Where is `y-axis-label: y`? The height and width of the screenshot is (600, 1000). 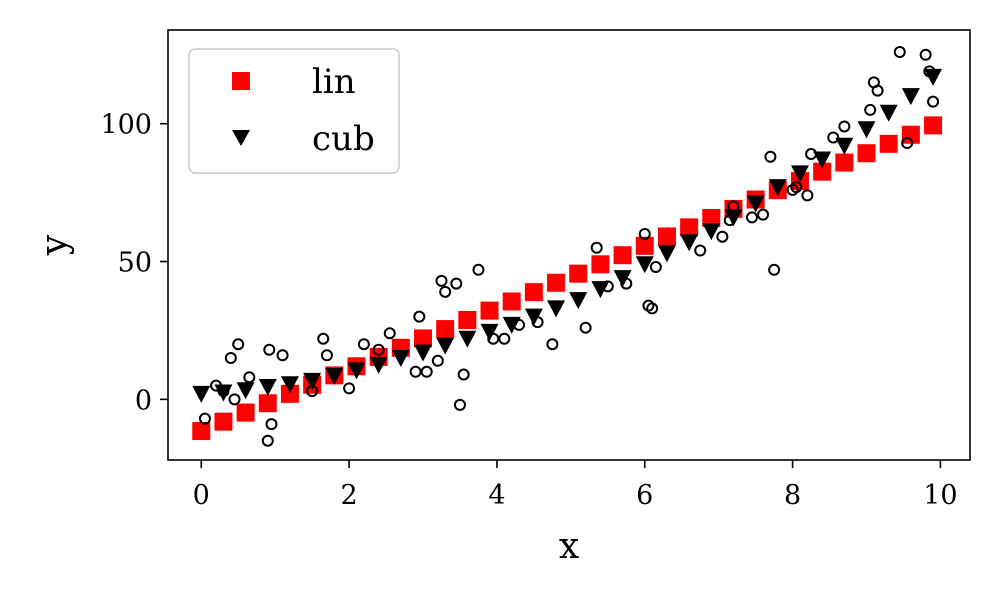 y-axis-label: y is located at coordinates (54, 245).